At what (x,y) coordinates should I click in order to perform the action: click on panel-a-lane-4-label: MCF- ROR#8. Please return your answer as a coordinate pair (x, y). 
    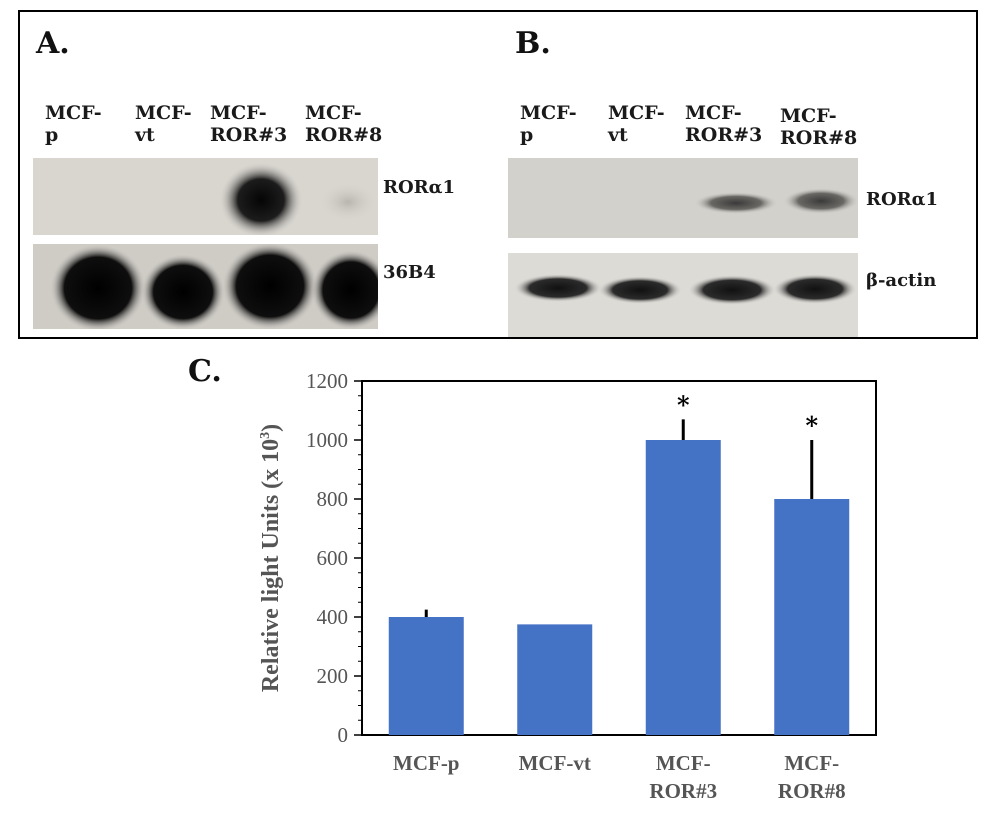
    Looking at the image, I should click on (344, 124).